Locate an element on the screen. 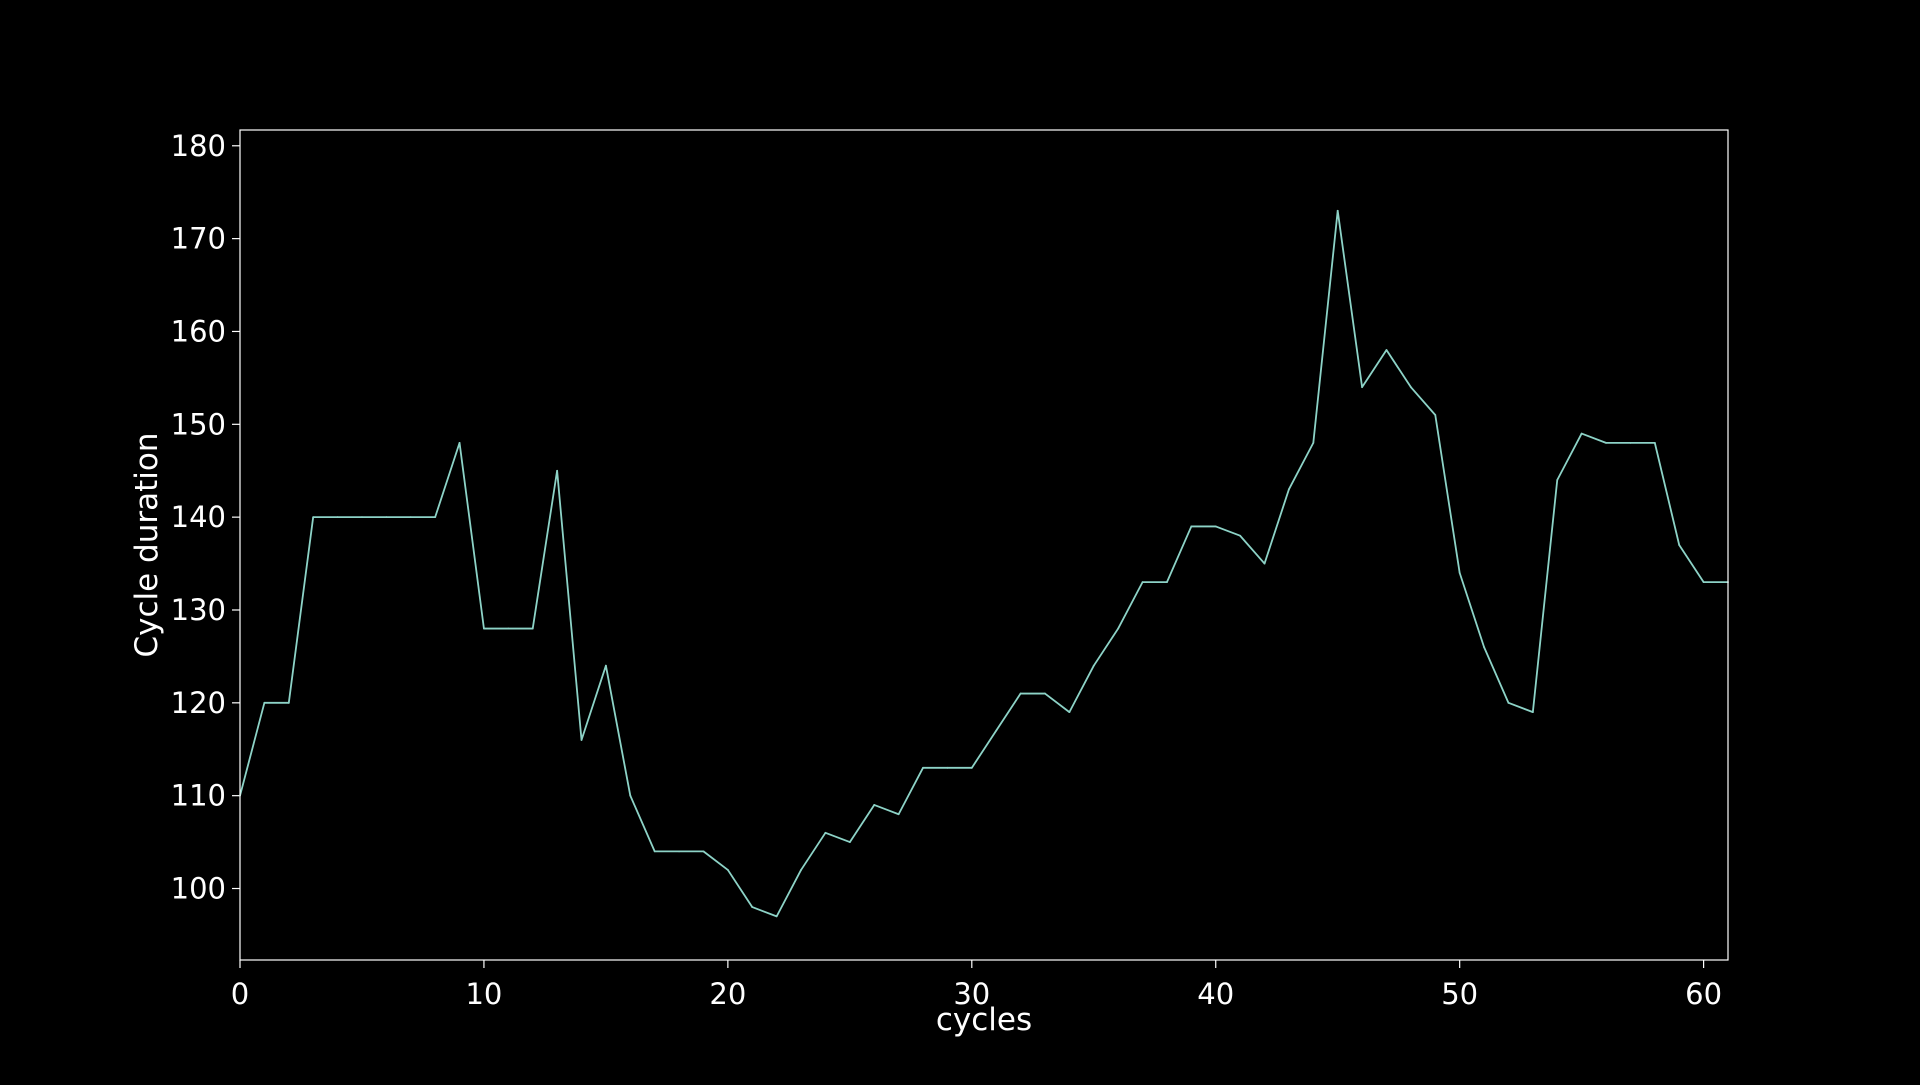  y-tick-label: 170 is located at coordinates (198, 239).